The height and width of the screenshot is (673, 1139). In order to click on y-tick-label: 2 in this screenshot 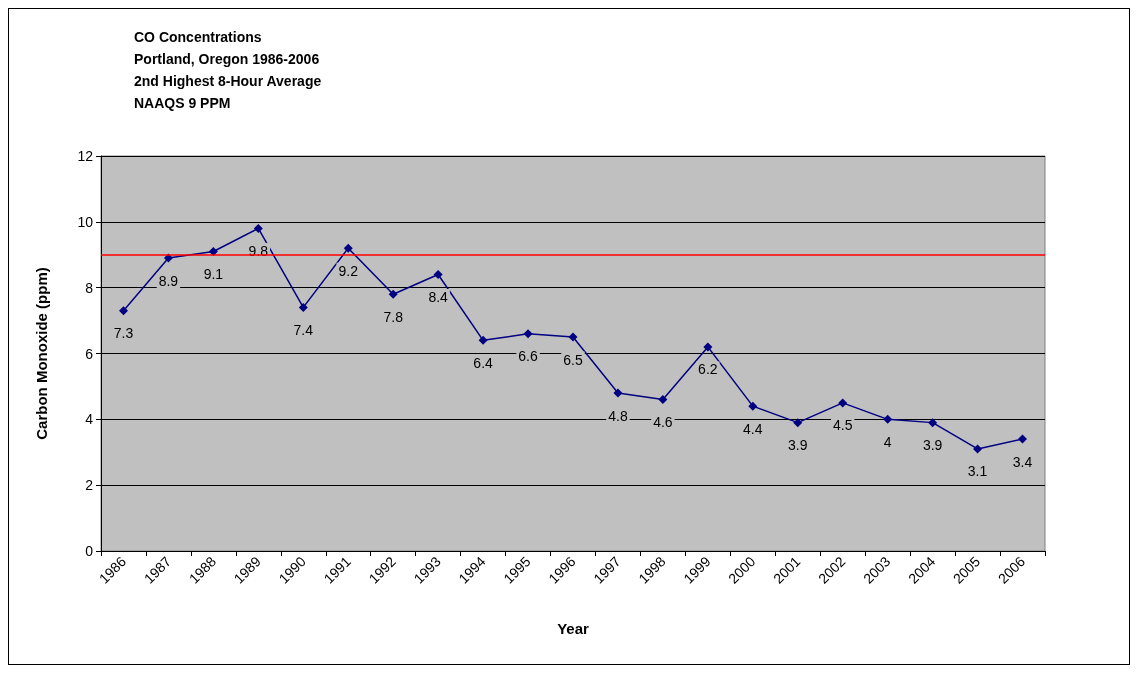, I will do `click(89, 485)`.